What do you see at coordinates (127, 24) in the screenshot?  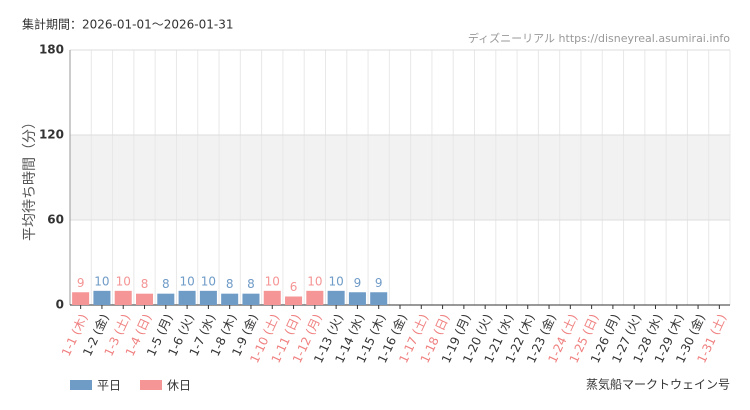 I see `period: 集計期間：2026-01-01～2026-01-31` at bounding box center [127, 24].